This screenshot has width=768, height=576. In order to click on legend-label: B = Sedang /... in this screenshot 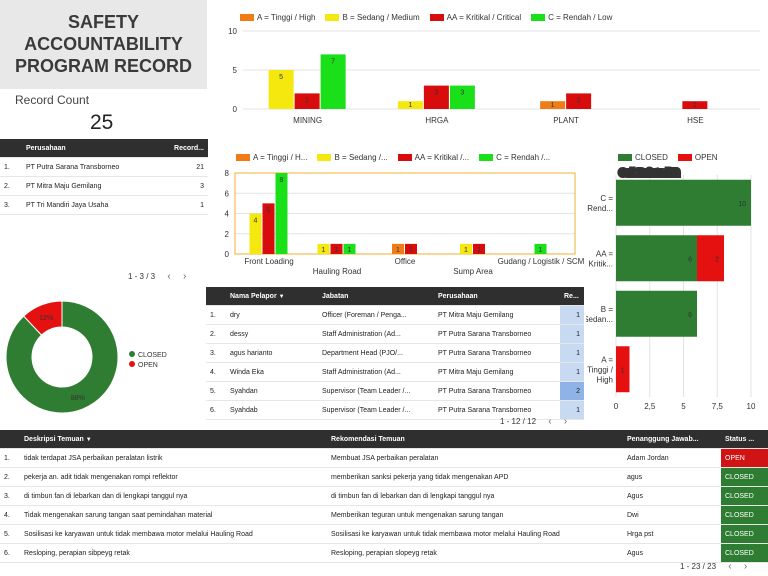, I will do `click(361, 157)`.